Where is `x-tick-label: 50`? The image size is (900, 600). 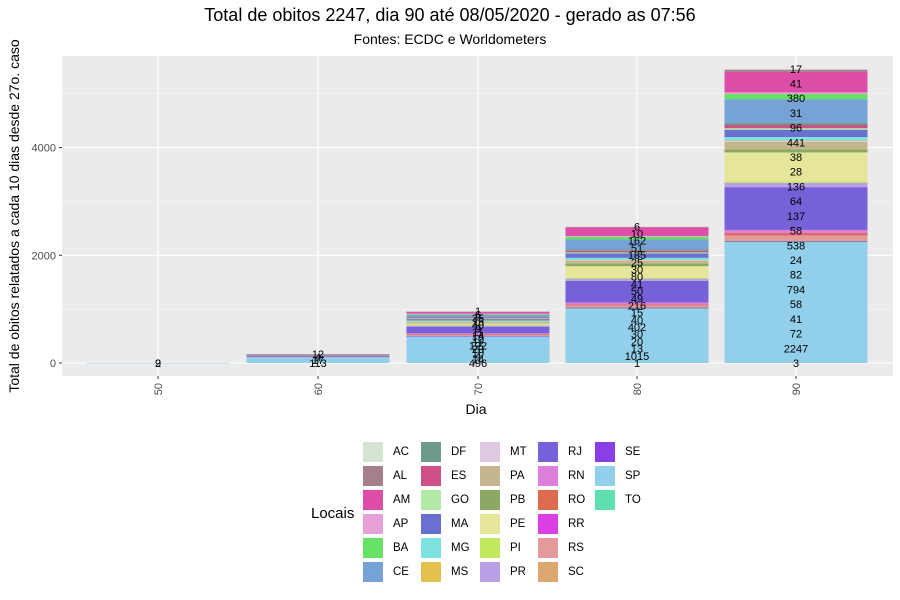 x-tick-label: 50 is located at coordinates (159, 389).